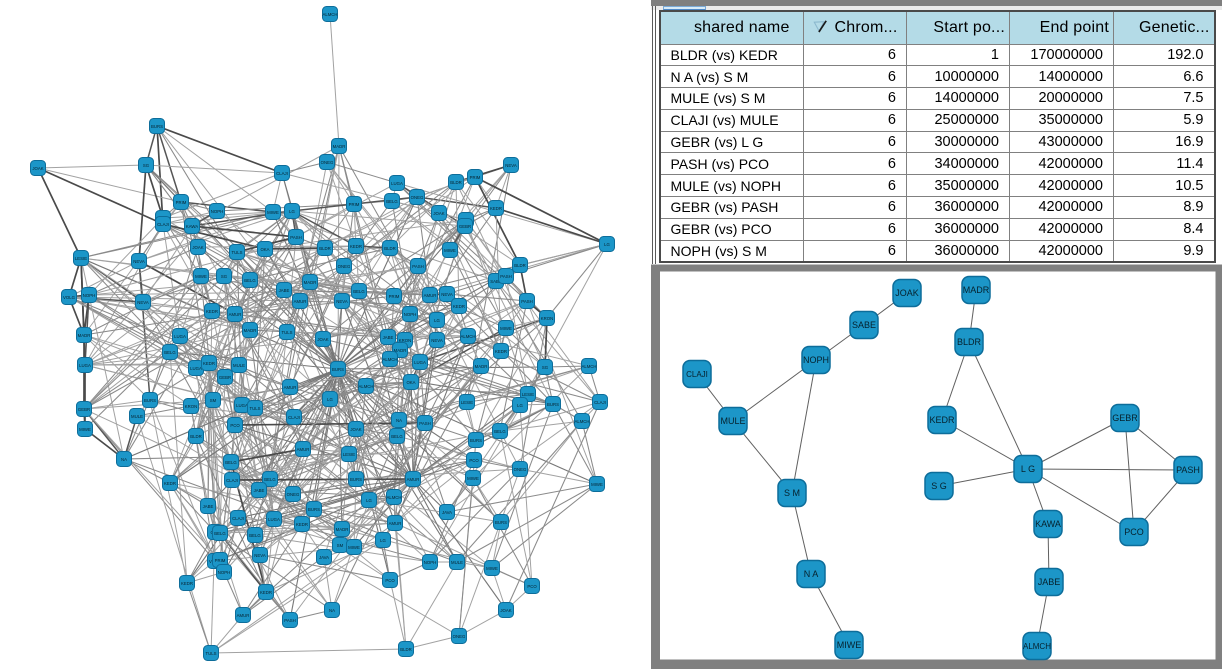  Describe the element at coordinates (84, 409) in the screenshot. I see `svg-text: GEBR` at that location.